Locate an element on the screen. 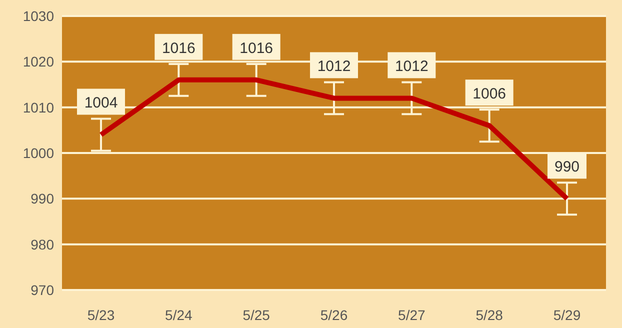  y-tick-label: 1010 is located at coordinates (38, 107).